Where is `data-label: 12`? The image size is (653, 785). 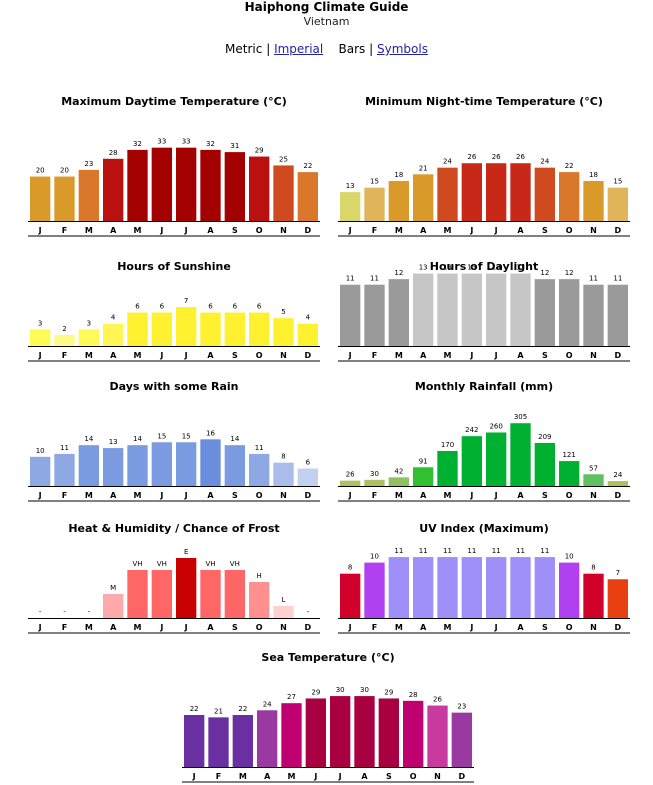 data-label: 12 is located at coordinates (544, 273).